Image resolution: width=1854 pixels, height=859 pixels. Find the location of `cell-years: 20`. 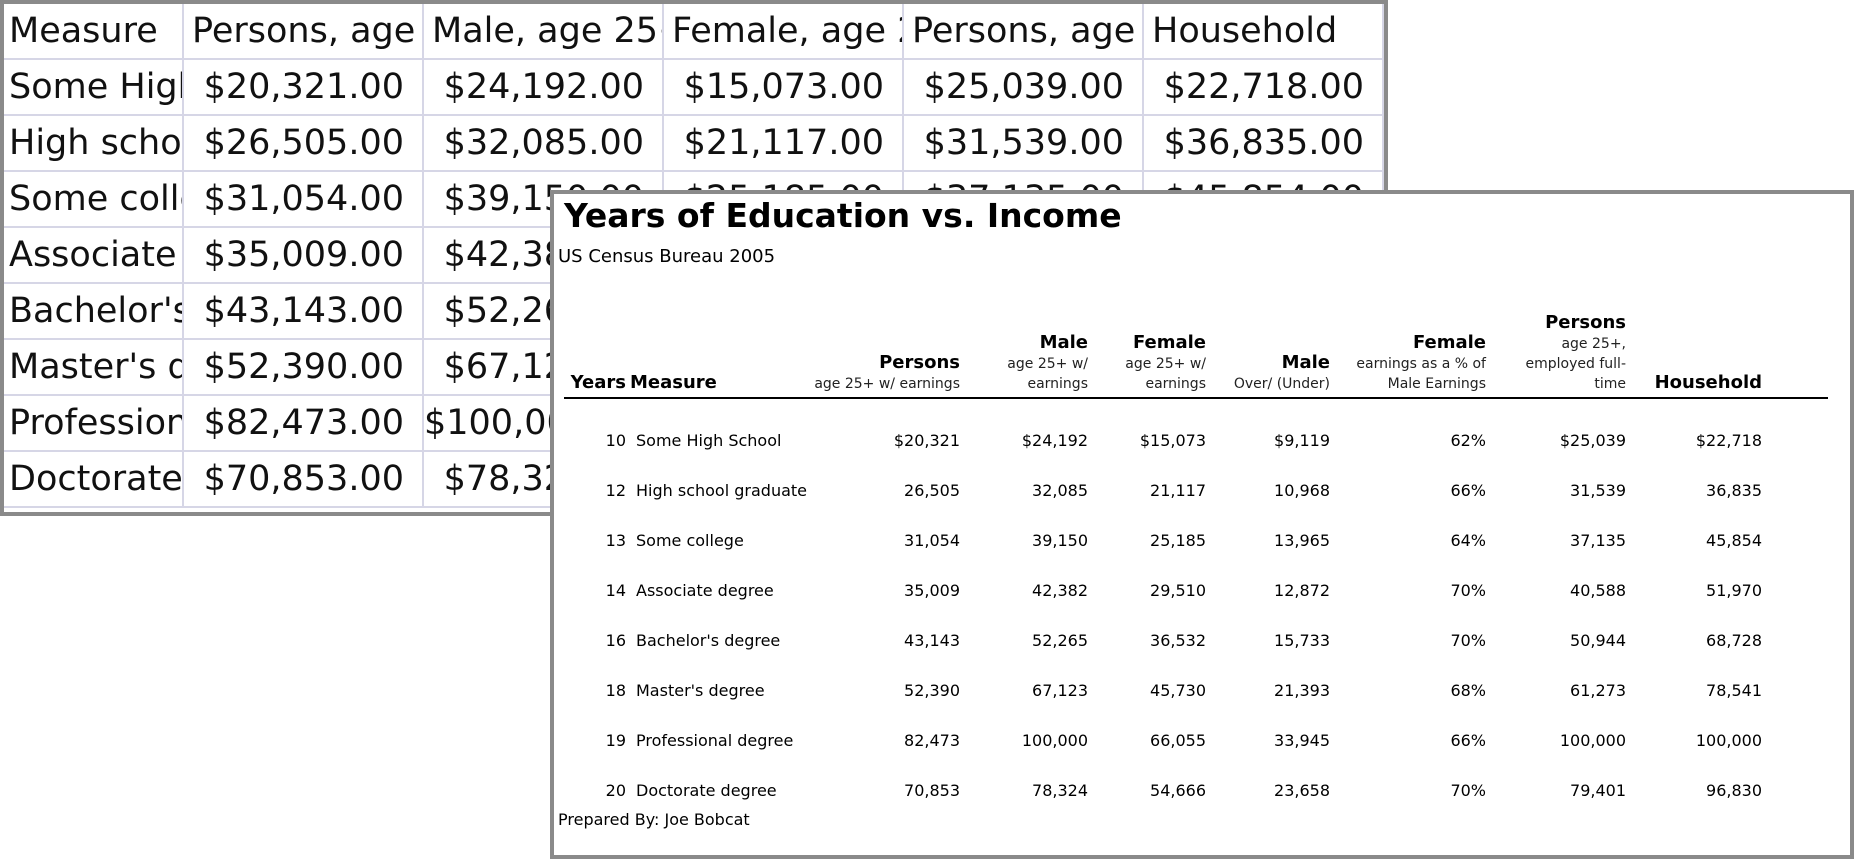

cell-years: 20 is located at coordinates (615, 790).